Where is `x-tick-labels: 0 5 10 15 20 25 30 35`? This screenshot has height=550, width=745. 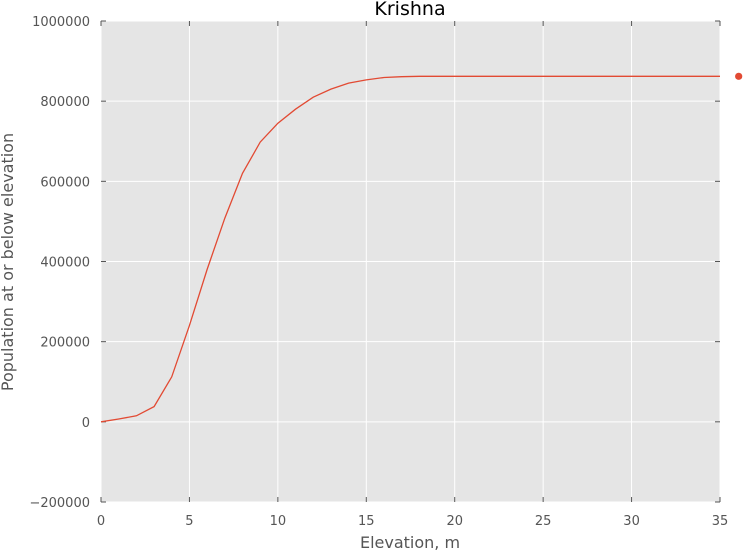 x-tick-labels: 0 5 10 15 20 25 30 35 is located at coordinates (412, 521).